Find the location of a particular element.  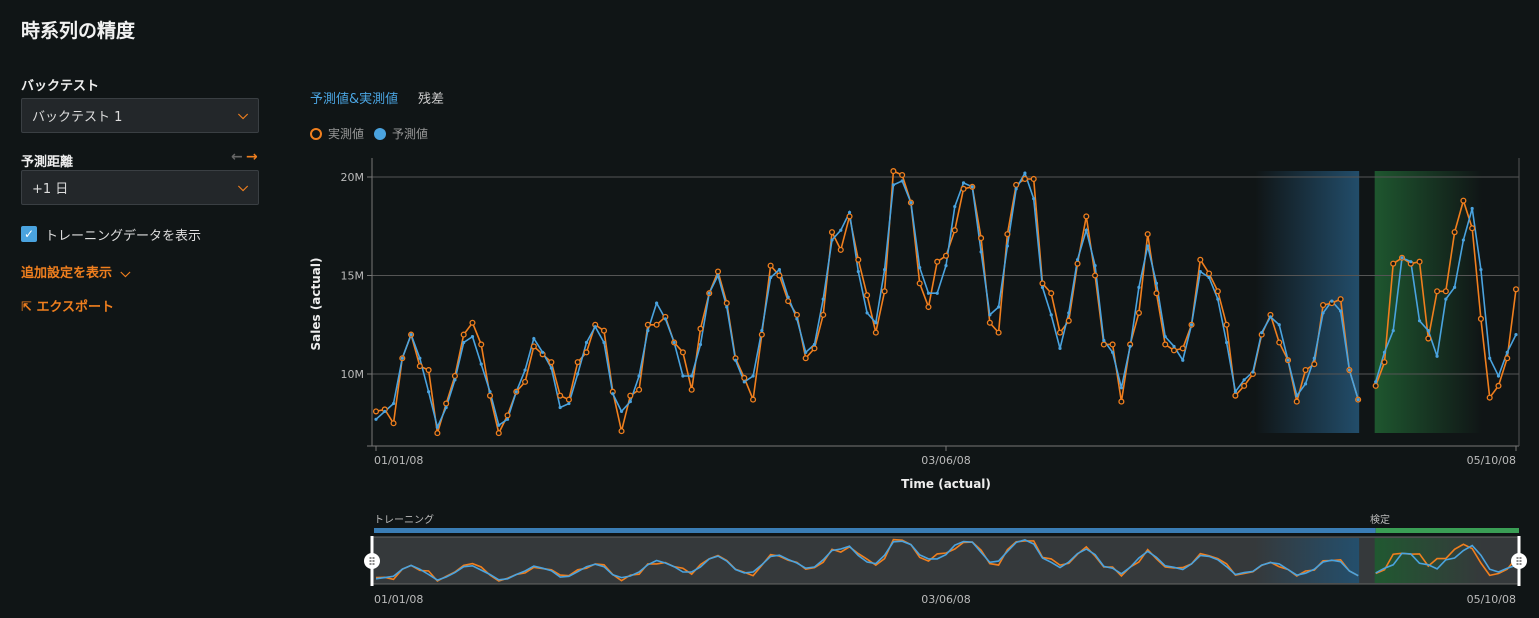

training-region is located at coordinates (1307, 302).